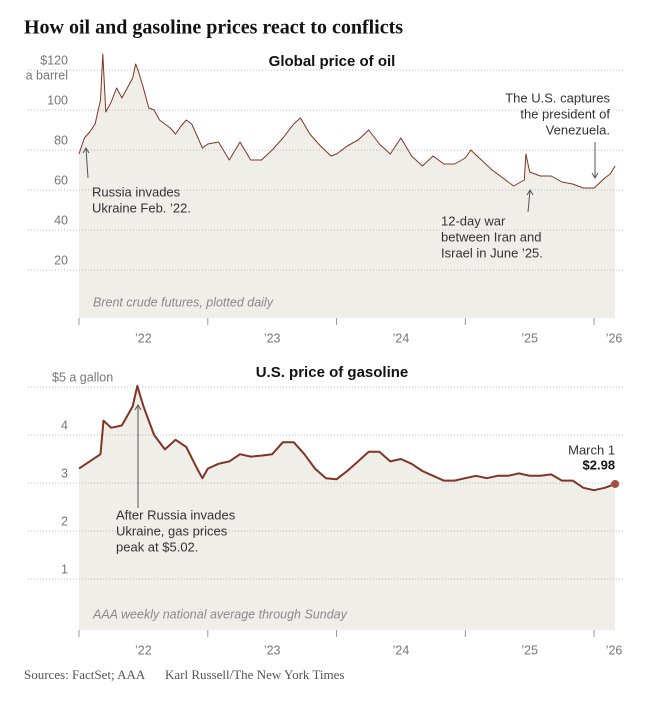 The image size is (660, 709). I want to click on end-dot, so click(615, 483).